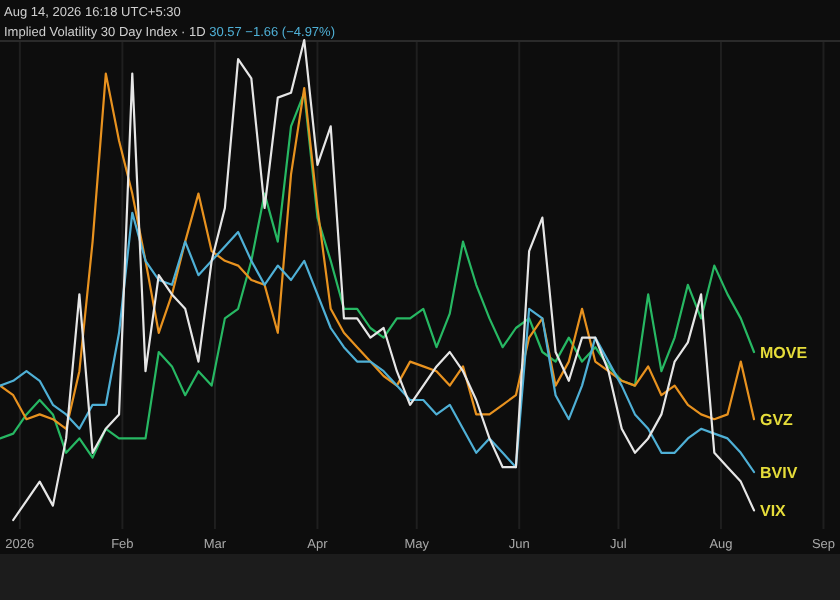 The width and height of the screenshot is (840, 600). What do you see at coordinates (779, 473) in the screenshot?
I see `series-label: BVIV` at bounding box center [779, 473].